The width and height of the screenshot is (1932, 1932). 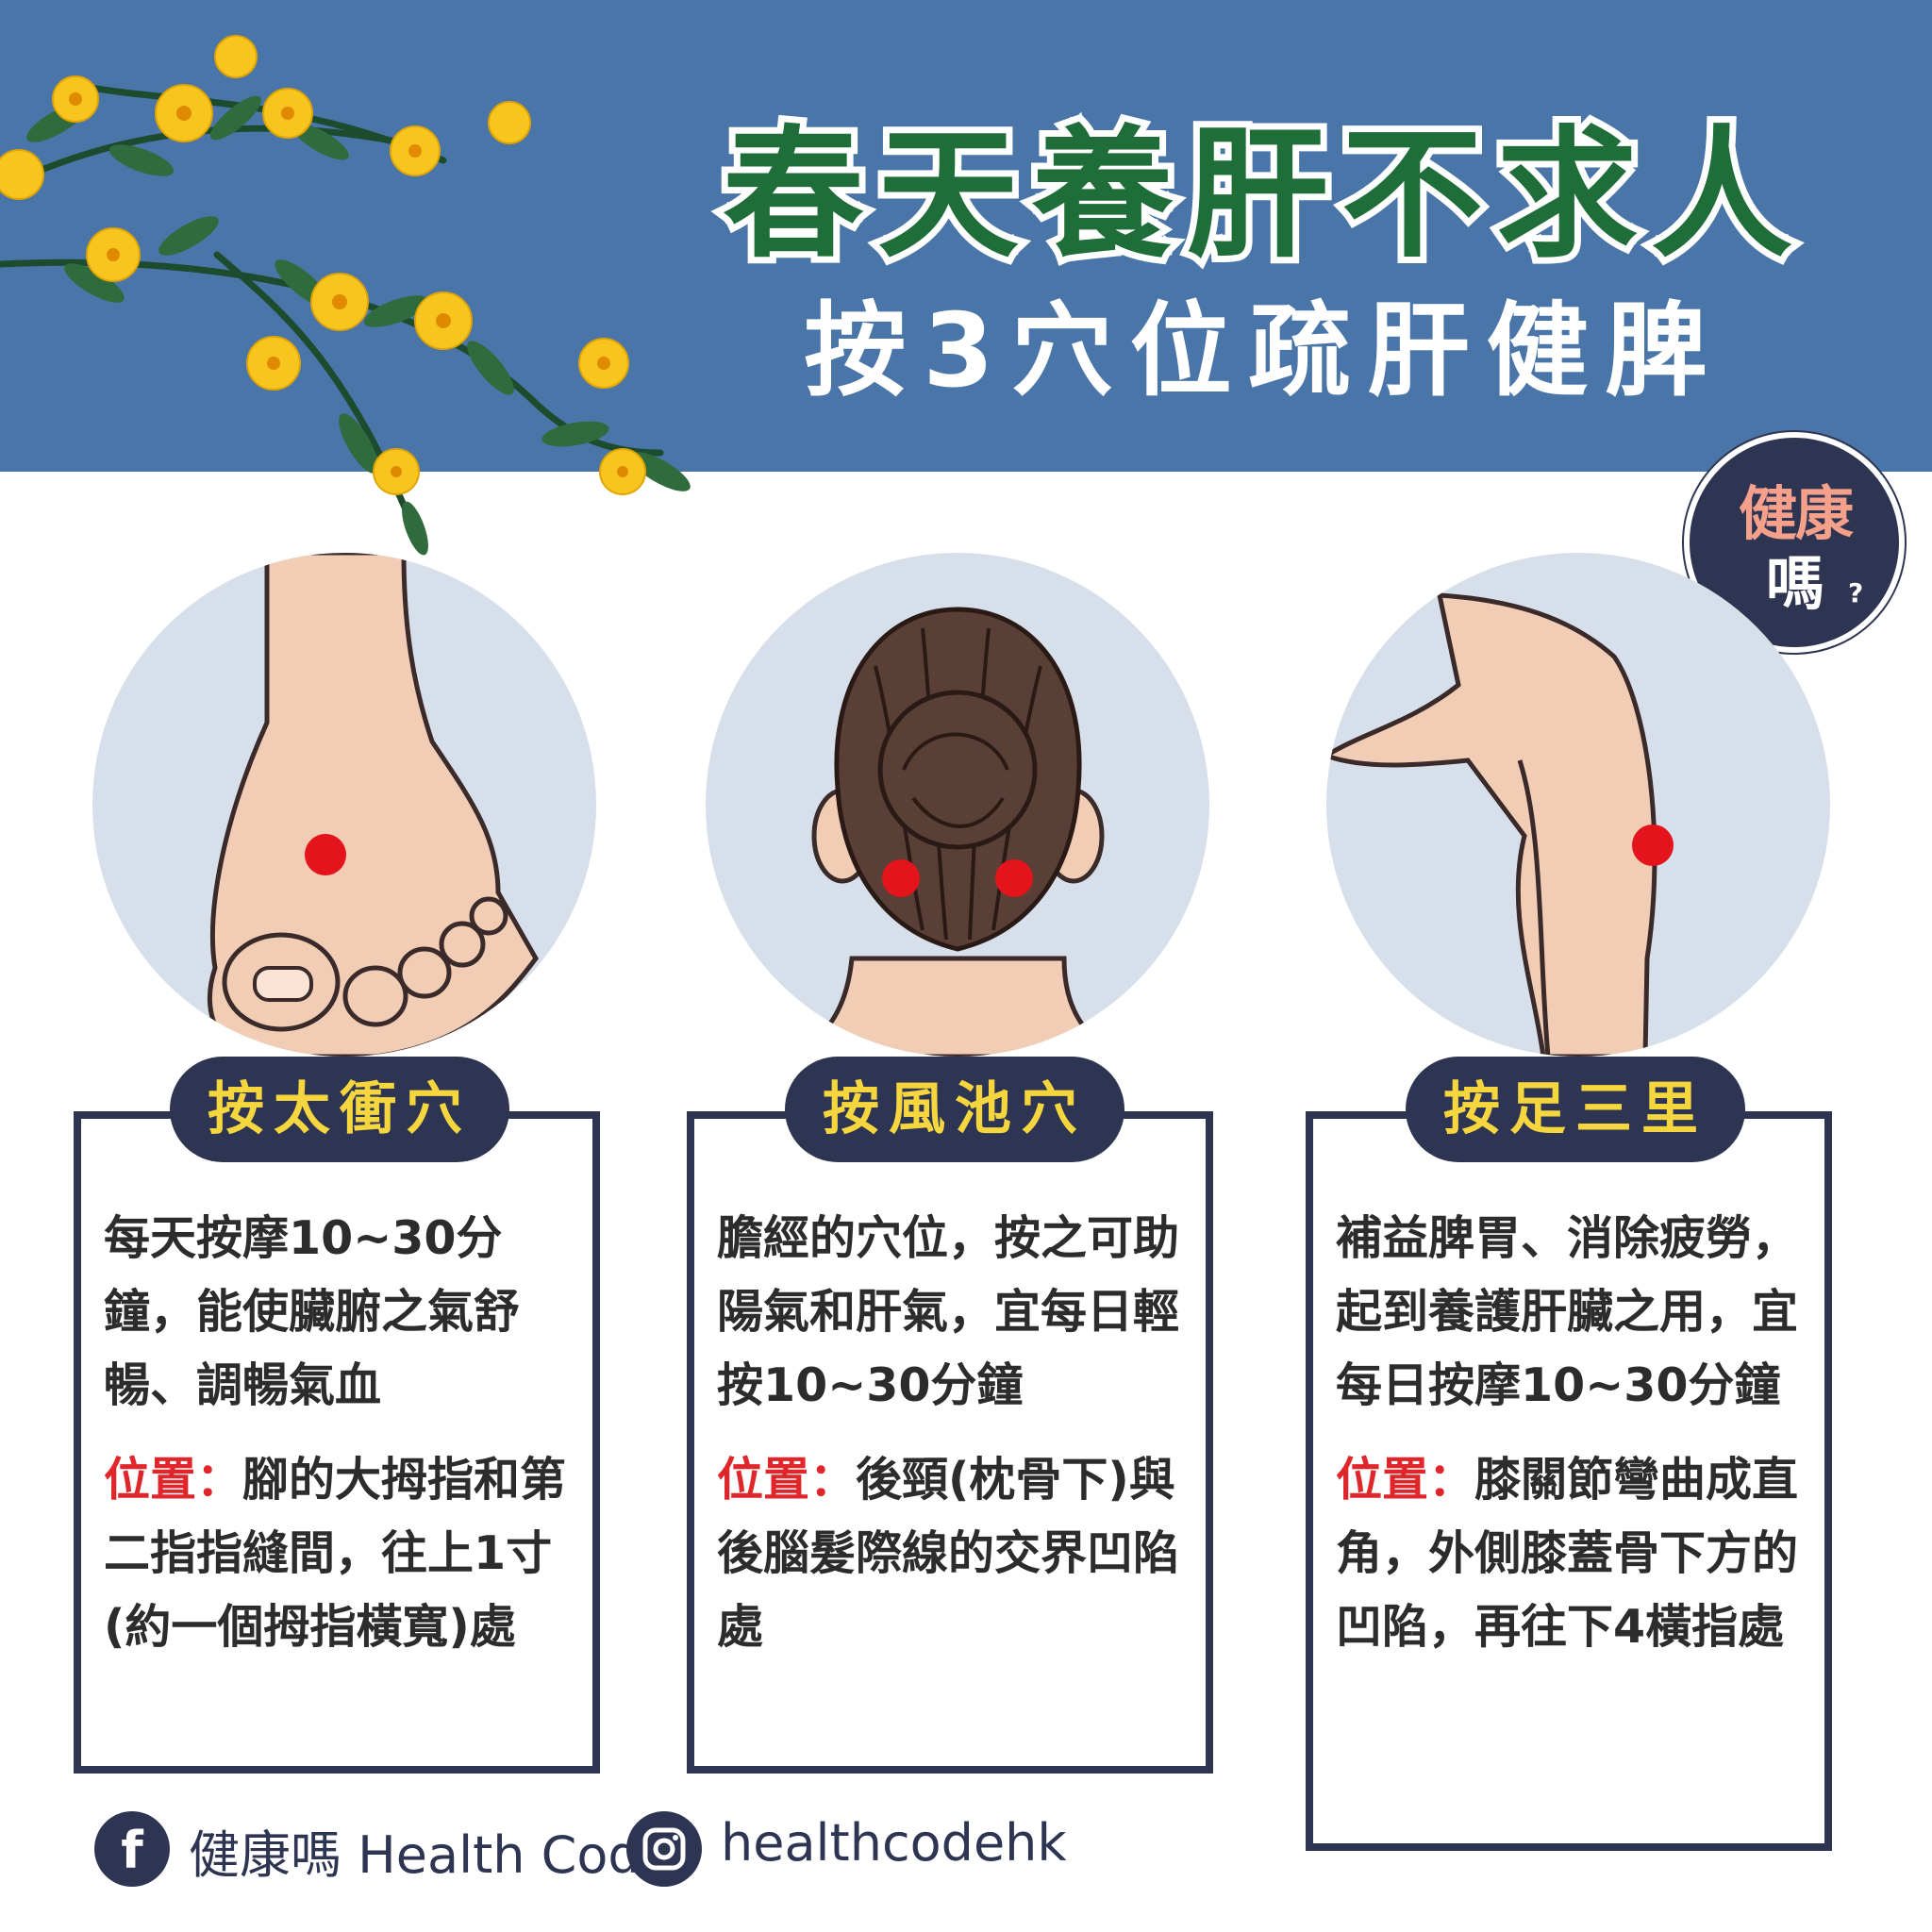 I want to click on card-location: 位置：膝關節彎曲成直角，外側膝蓋骨下方的凹陷，再往下4橫指處, so click(x=1569, y=1554).